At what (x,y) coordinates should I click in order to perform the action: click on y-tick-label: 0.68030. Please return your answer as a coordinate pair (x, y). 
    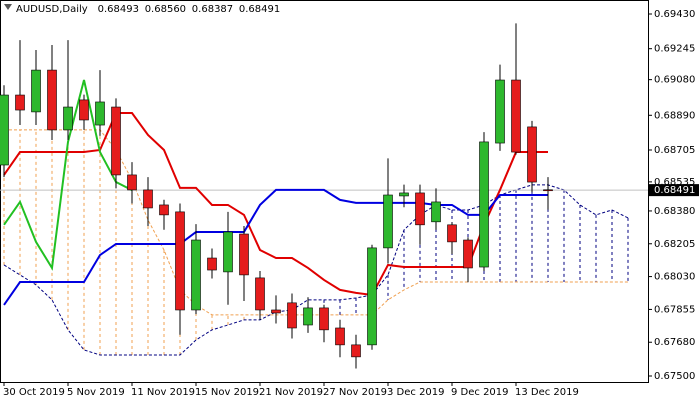
    Looking at the image, I should click on (674, 277).